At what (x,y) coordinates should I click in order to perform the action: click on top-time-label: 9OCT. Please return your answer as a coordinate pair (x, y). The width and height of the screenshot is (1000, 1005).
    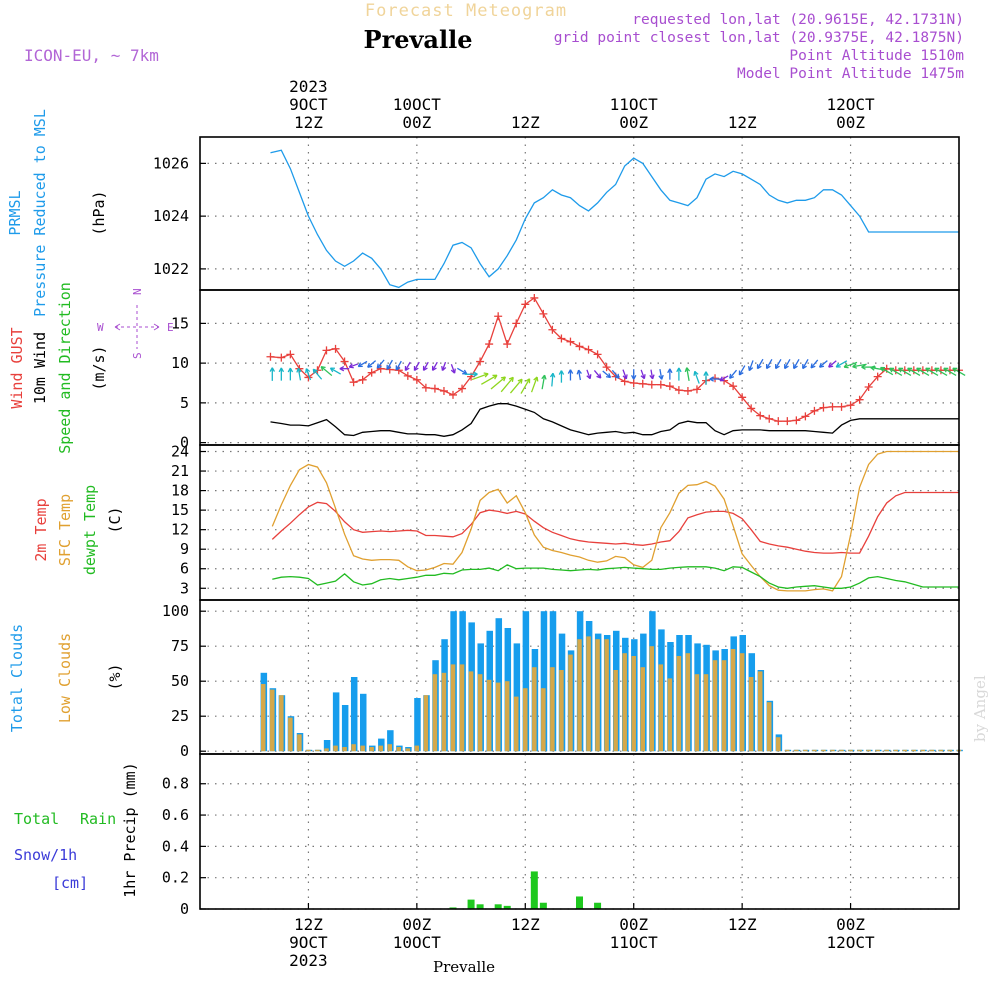
    Looking at the image, I should click on (308, 104).